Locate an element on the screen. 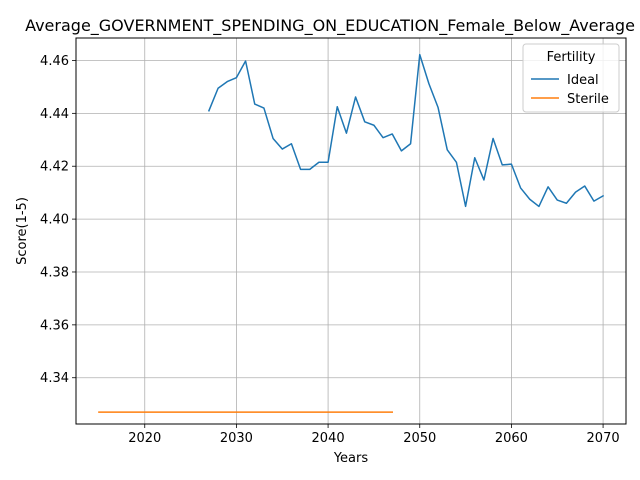 The width and height of the screenshot is (640, 480). legend-label-ideal: Ideal is located at coordinates (583, 80).